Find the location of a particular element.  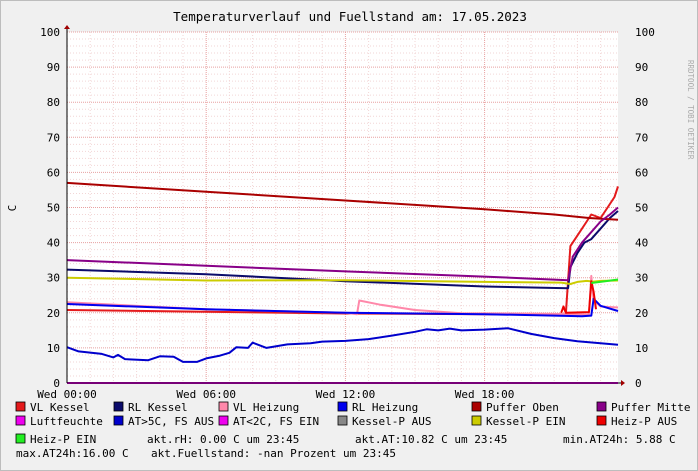

legend-label-1: RL Kessel is located at coordinates (158, 407).